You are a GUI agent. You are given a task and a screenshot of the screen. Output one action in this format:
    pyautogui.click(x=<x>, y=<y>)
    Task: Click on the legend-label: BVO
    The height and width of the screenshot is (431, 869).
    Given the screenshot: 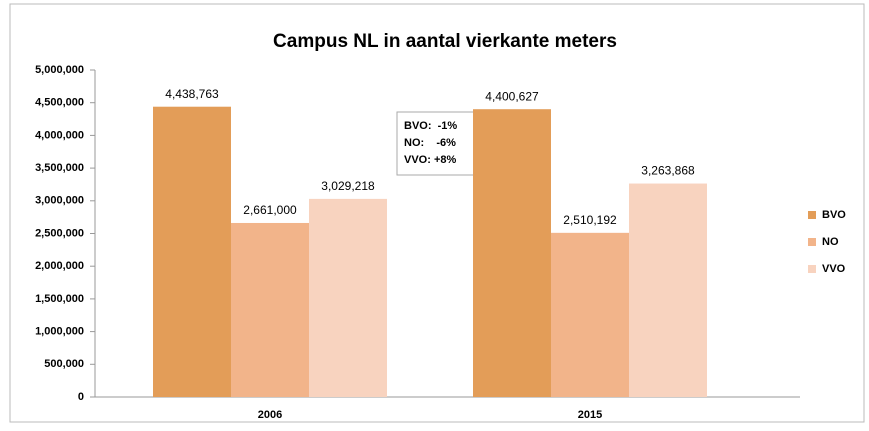 What is the action you would take?
    pyautogui.click(x=834, y=215)
    